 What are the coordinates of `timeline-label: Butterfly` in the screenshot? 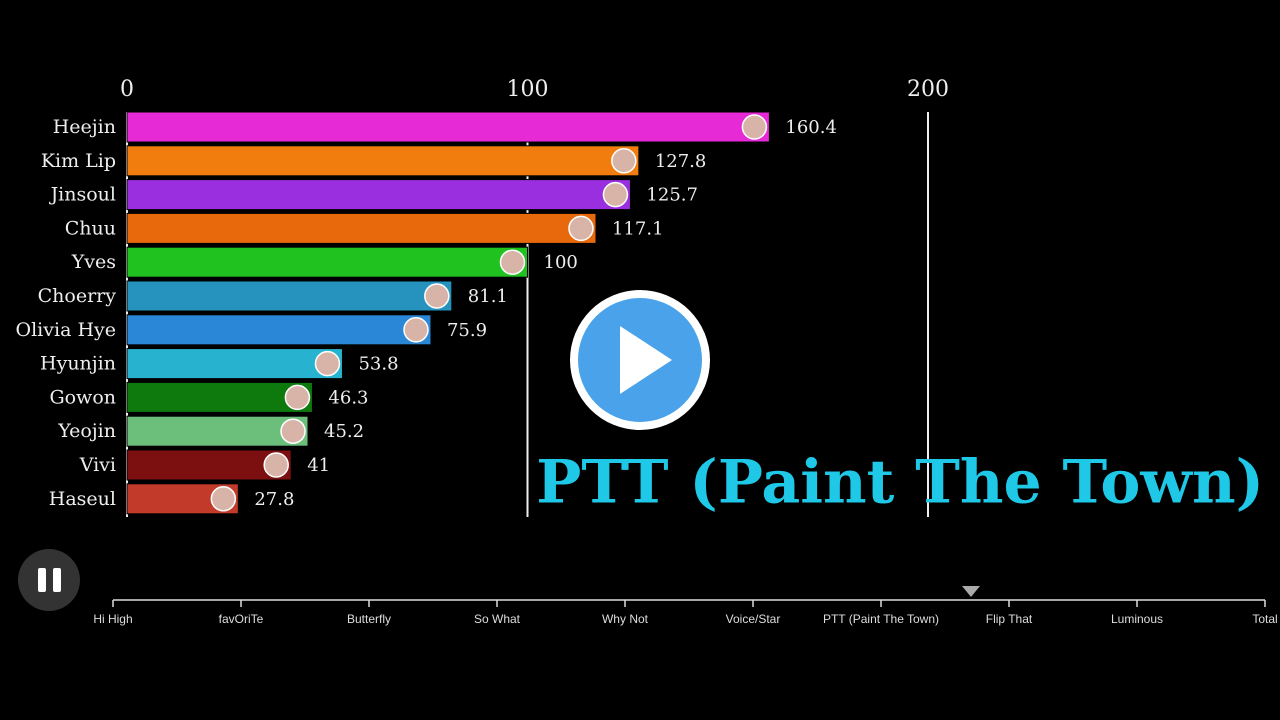 It's located at (369, 619).